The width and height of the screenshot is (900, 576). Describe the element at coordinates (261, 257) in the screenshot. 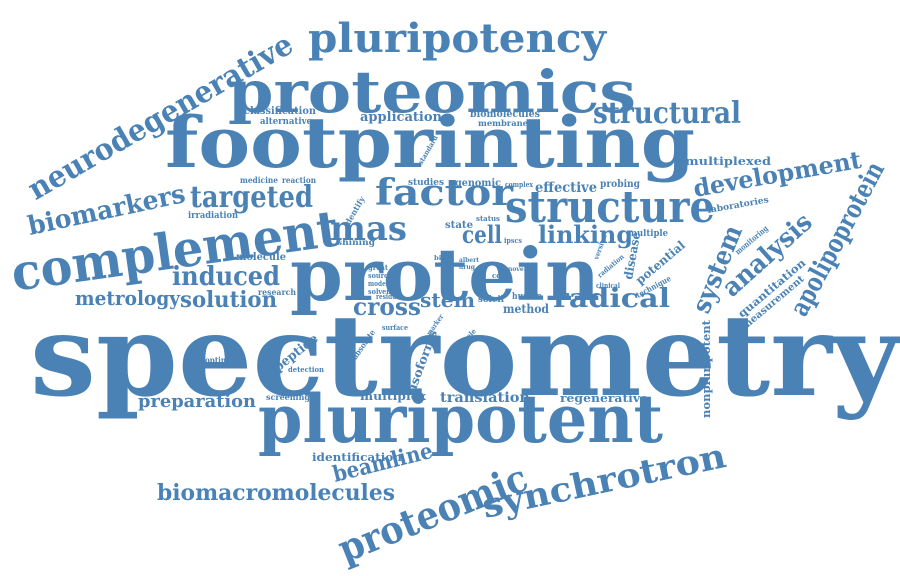

I see `word-molecule: molecule` at that location.